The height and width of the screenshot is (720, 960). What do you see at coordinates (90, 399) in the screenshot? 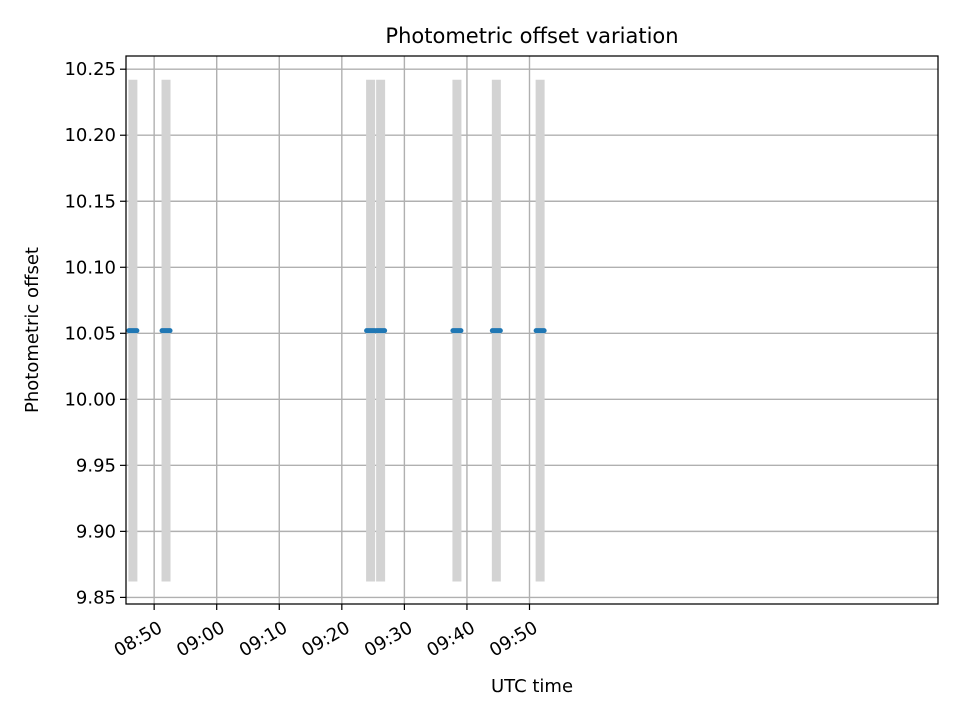
I see `y-tick-label: 10.00` at bounding box center [90, 399].